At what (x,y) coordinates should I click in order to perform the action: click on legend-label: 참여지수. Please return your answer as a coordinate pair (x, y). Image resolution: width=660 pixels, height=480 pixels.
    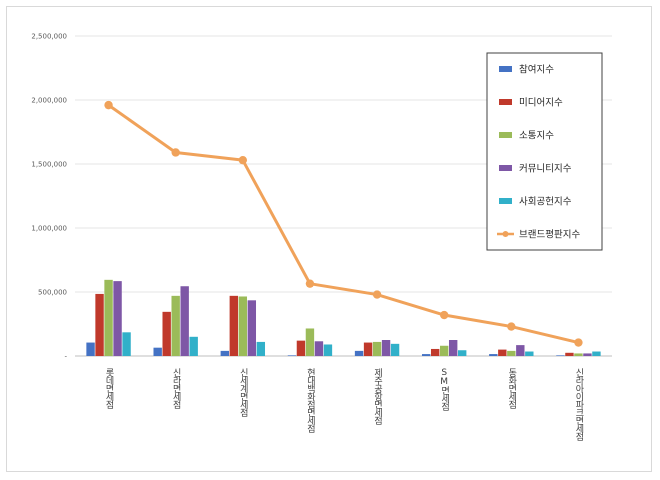
    Looking at the image, I should click on (536, 70).